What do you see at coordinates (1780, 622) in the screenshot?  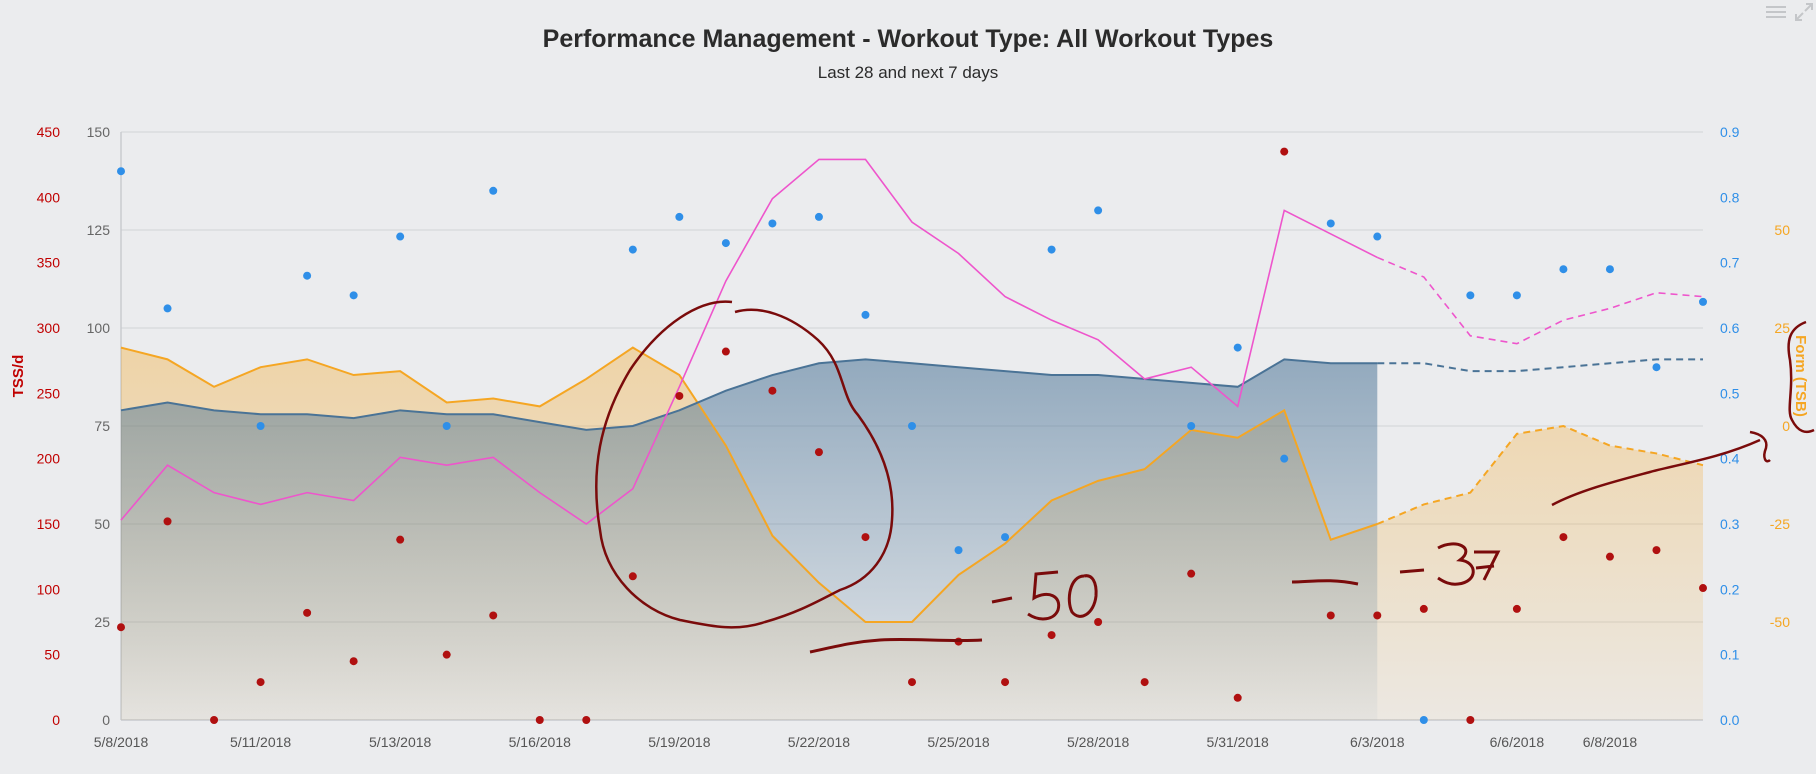 I see `form-tick-label: -50` at bounding box center [1780, 622].